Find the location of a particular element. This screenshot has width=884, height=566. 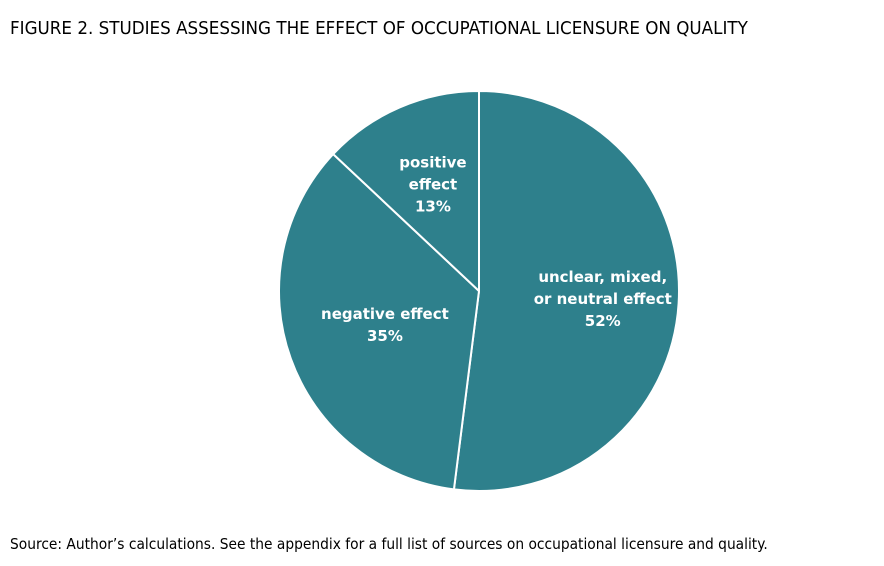

pie-slice-label-line-0-0: unclear, mixed, is located at coordinates (602, 277).